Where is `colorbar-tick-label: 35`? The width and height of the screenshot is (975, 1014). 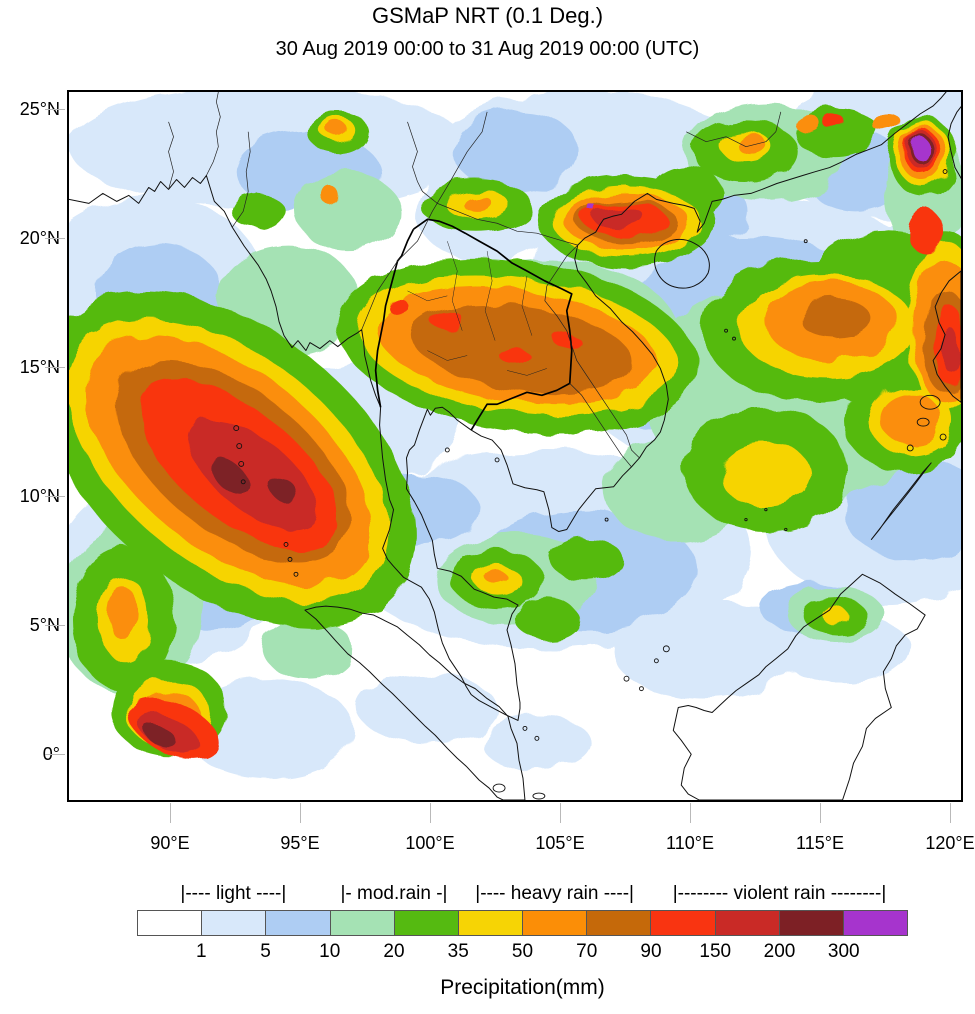 colorbar-tick-label: 35 is located at coordinates (458, 951).